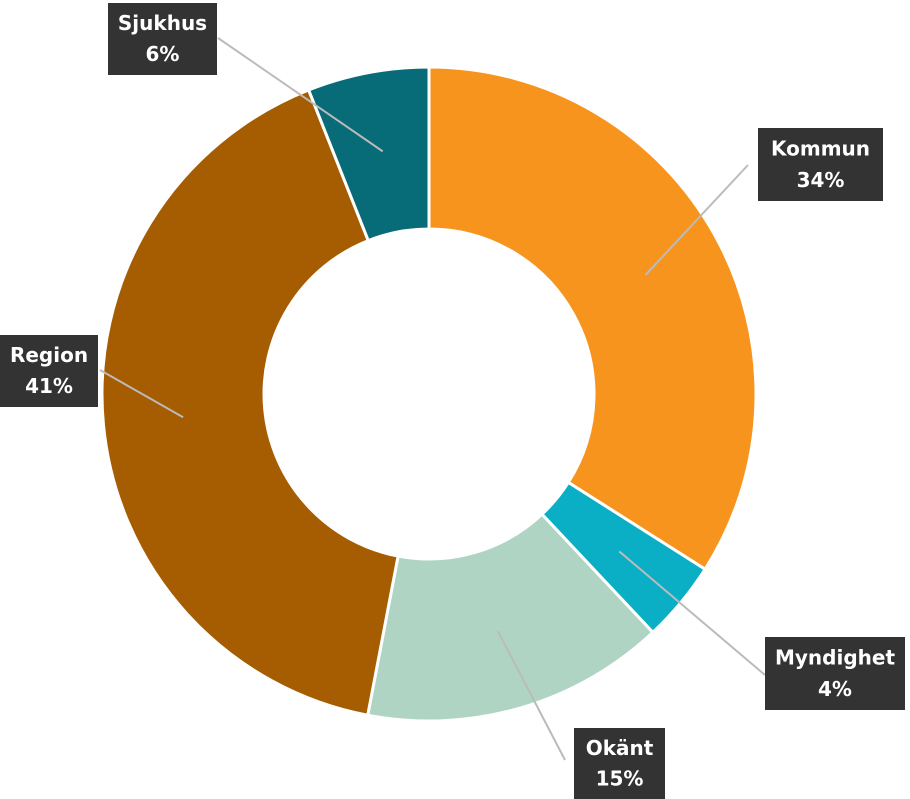 This screenshot has width=910, height=799. I want to click on label-value: 41%, so click(49, 386).